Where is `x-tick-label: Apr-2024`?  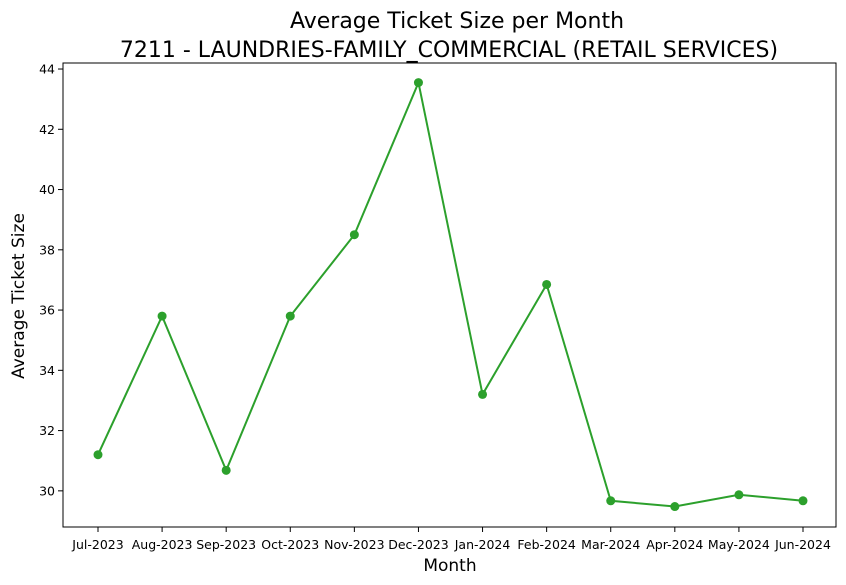
x-tick-label: Apr-2024 is located at coordinates (674, 544).